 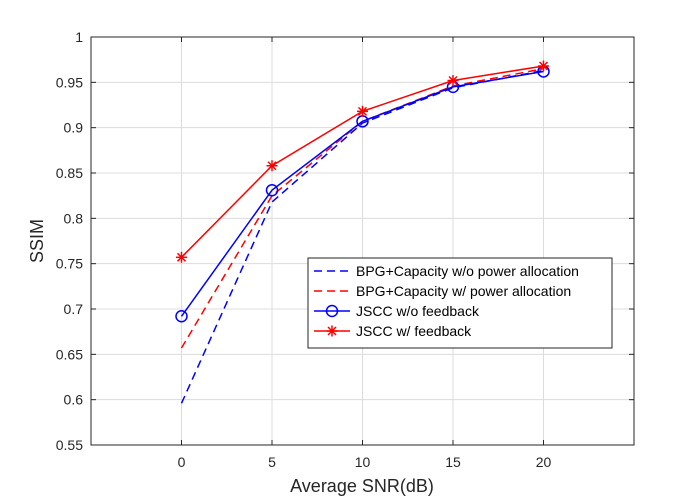 What do you see at coordinates (453, 462) in the screenshot?
I see `x-tick-label: 15` at bounding box center [453, 462].